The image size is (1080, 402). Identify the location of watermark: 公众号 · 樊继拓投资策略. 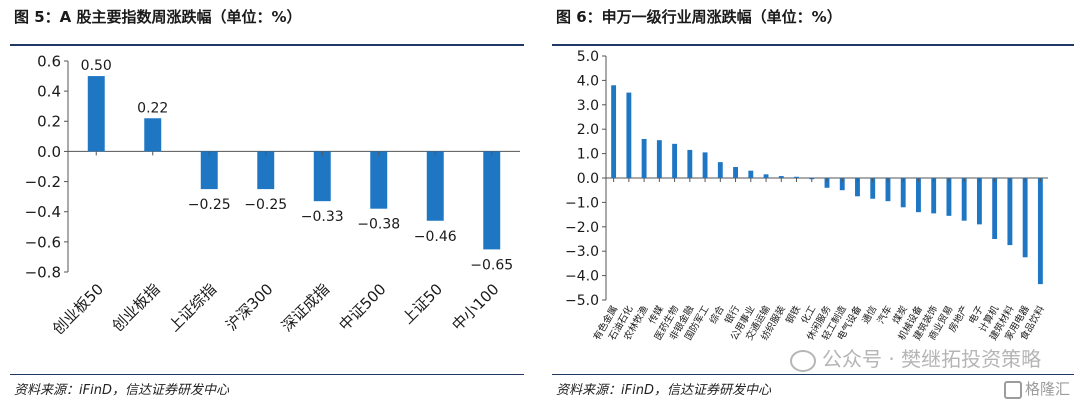
(915, 357).